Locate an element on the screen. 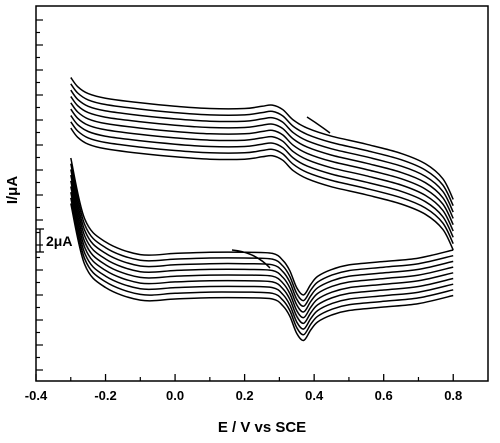  current-scale-bar: 2μA is located at coordinates (54, 240).